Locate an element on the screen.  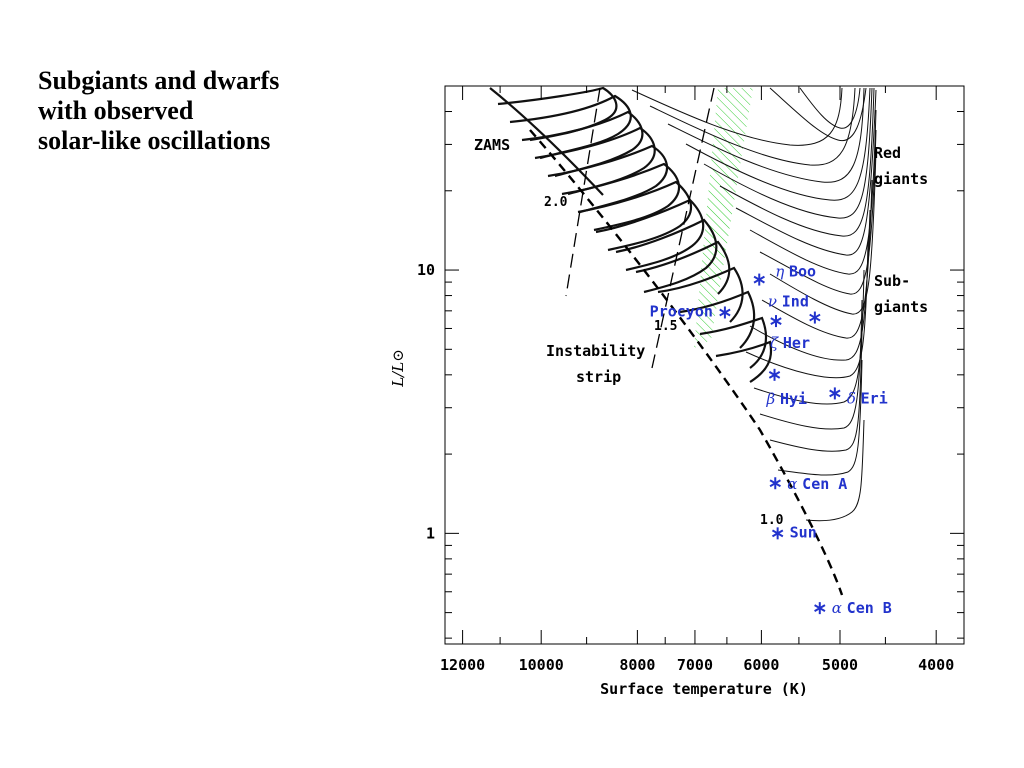
annotation-zams: ZAMS is located at coordinates (492, 145).